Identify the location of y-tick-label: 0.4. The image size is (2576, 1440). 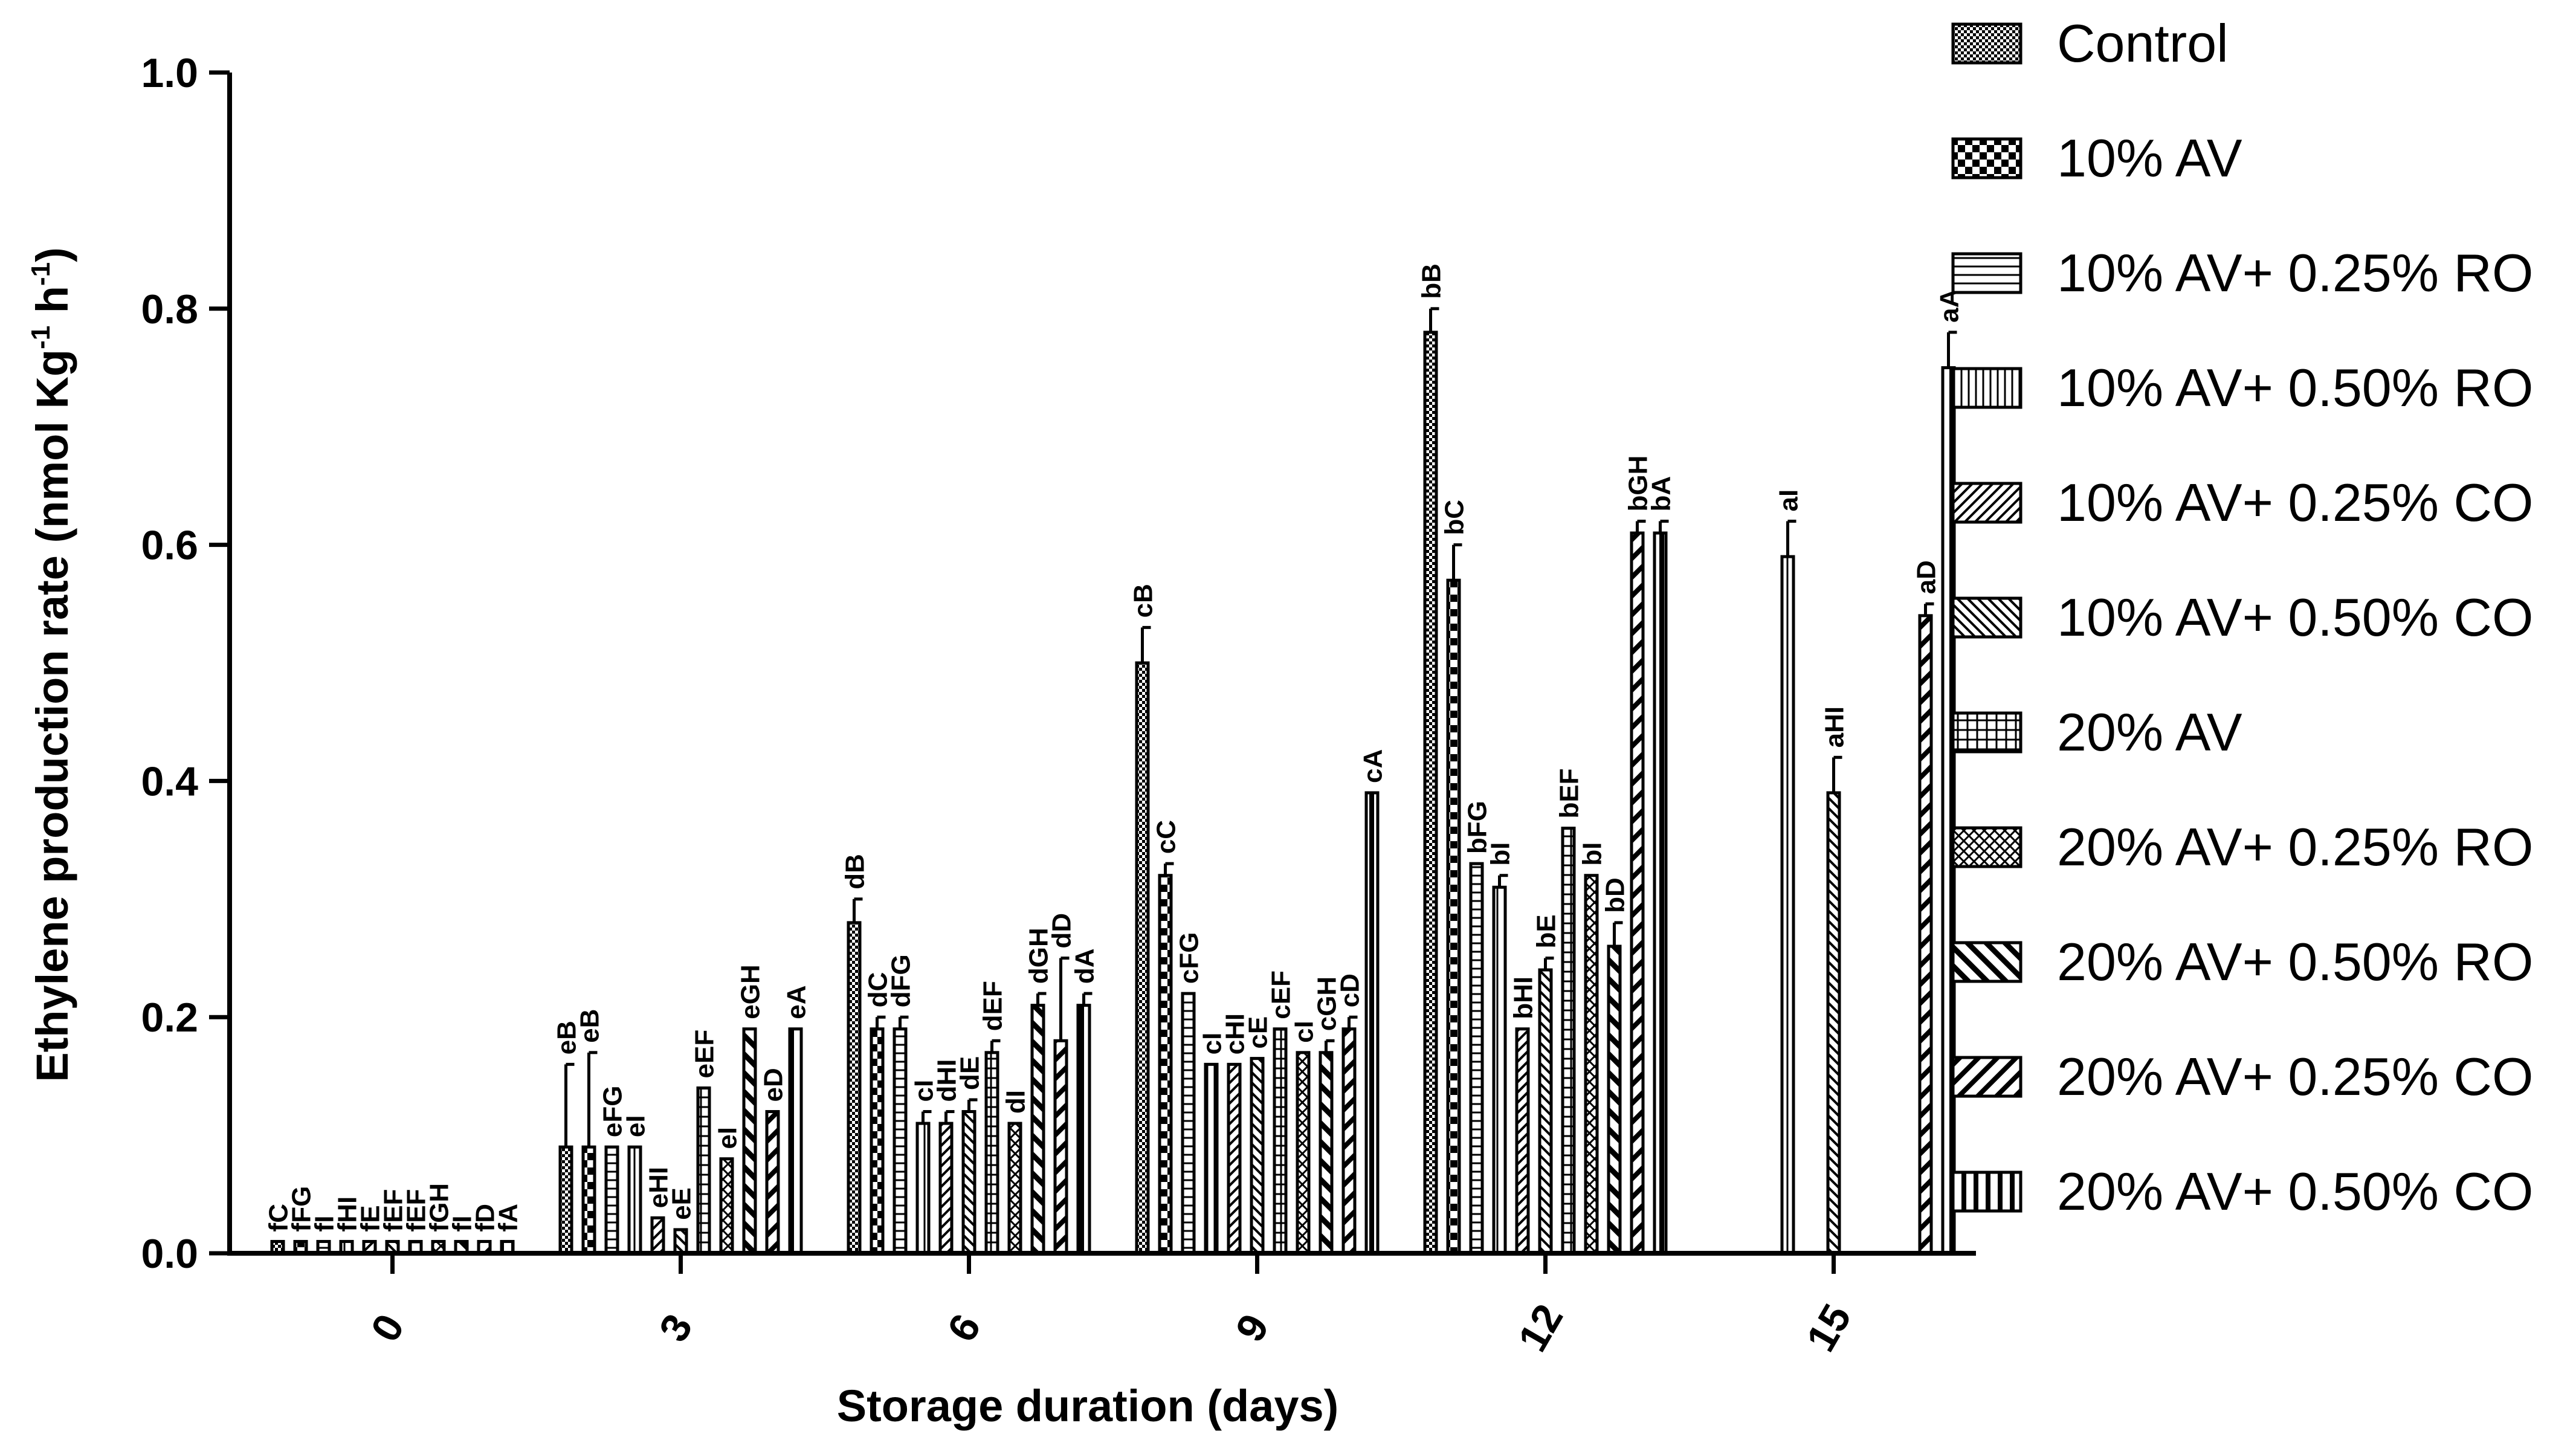
(170, 781).